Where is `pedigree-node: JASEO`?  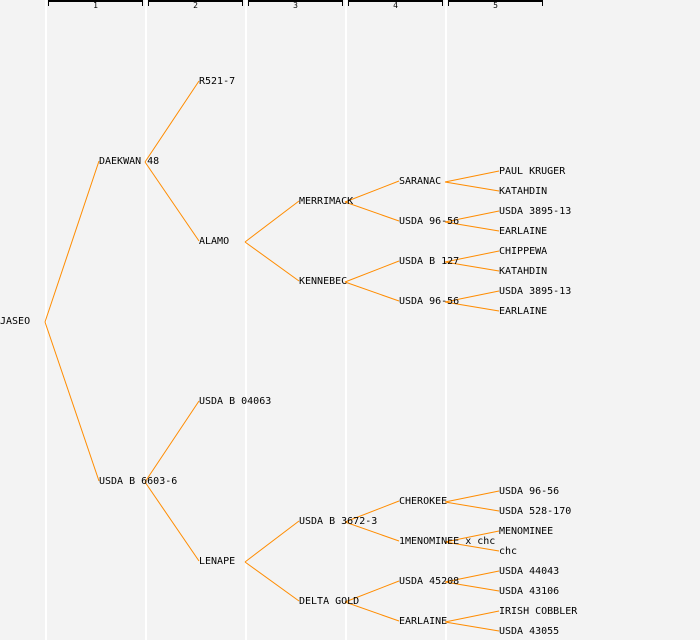 pedigree-node: JASEO is located at coordinates (15, 321).